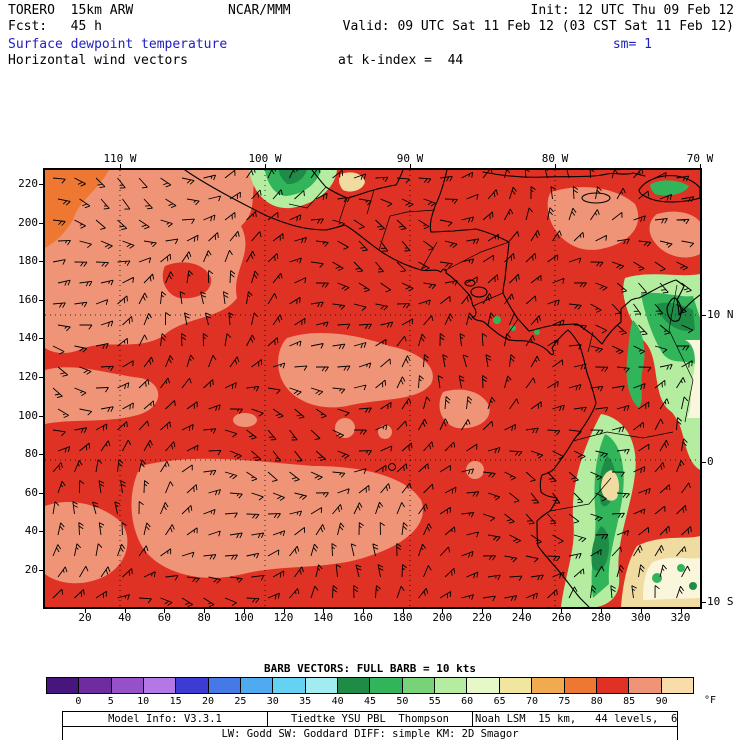 The height and width of the screenshot is (740, 740). What do you see at coordinates (78, 701) in the screenshot?
I see `colorbar-tick-label: 0` at bounding box center [78, 701].